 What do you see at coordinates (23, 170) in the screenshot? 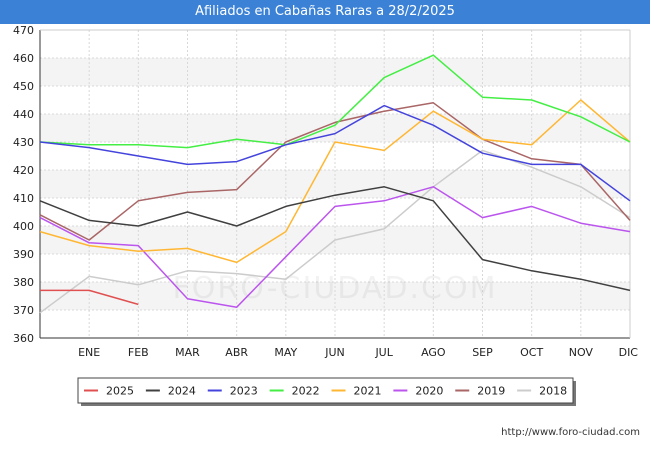
I see `y-tick-label: 420` at bounding box center [23, 170].